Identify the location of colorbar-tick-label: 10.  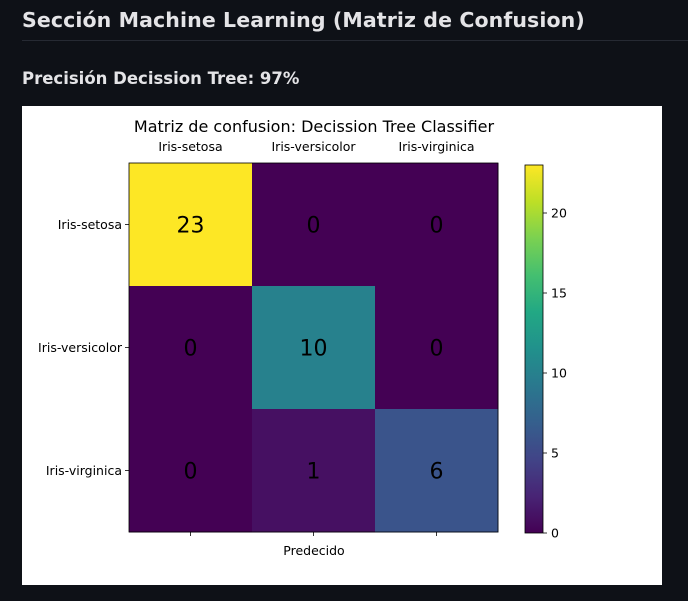
(559, 373).